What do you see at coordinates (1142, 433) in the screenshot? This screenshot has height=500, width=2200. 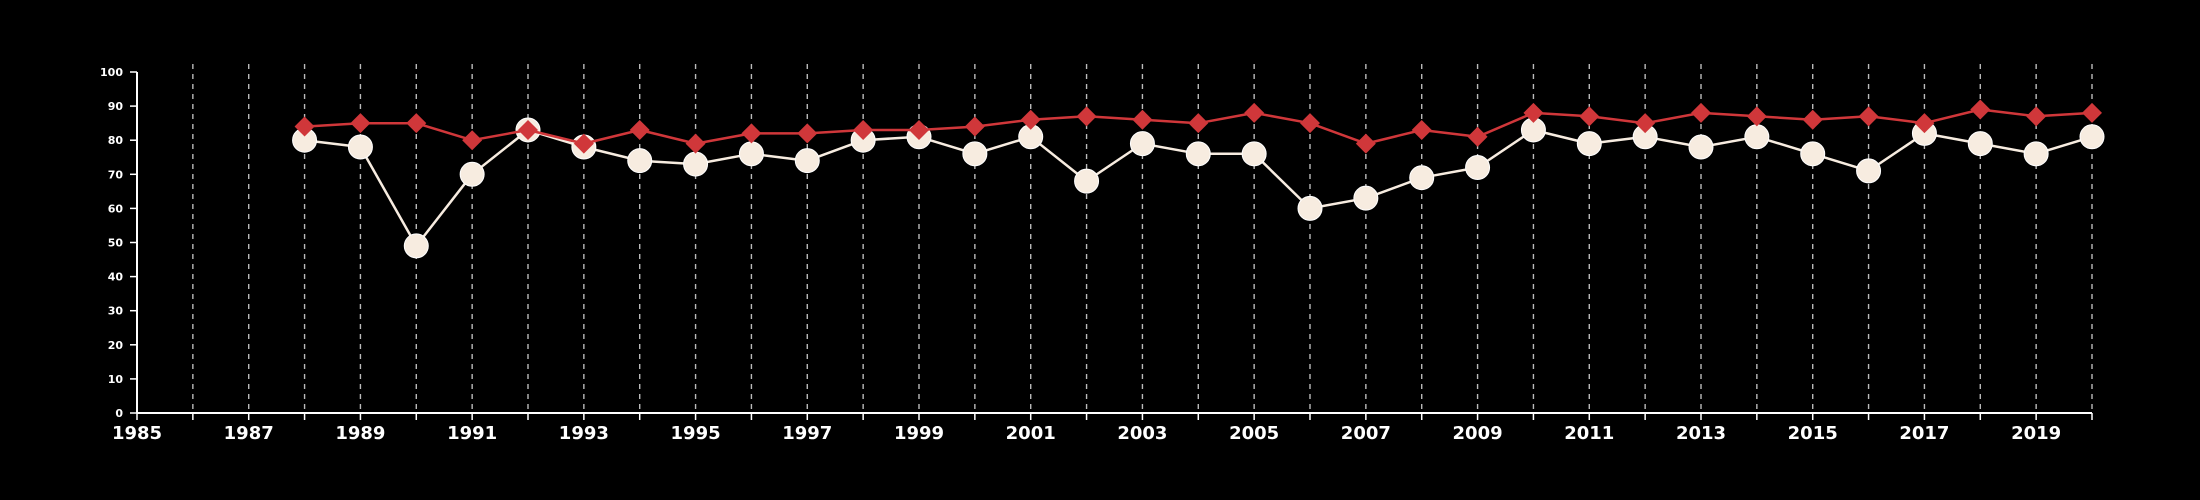 I see `x-tick-label-2003: 2003` at bounding box center [1142, 433].